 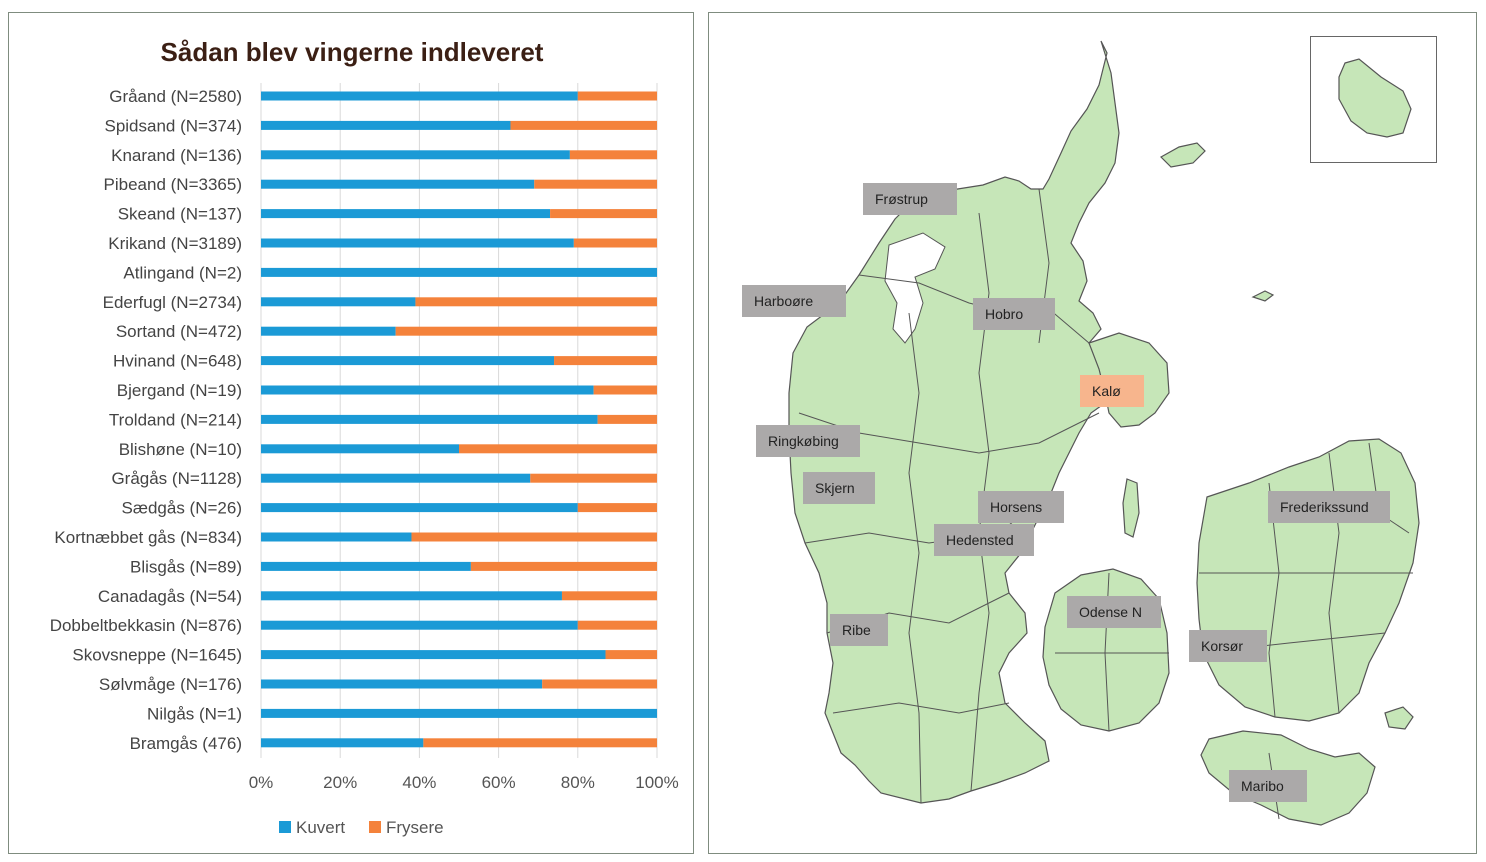 I want to click on map-label-maribo: Maribo, so click(x=1268, y=786).